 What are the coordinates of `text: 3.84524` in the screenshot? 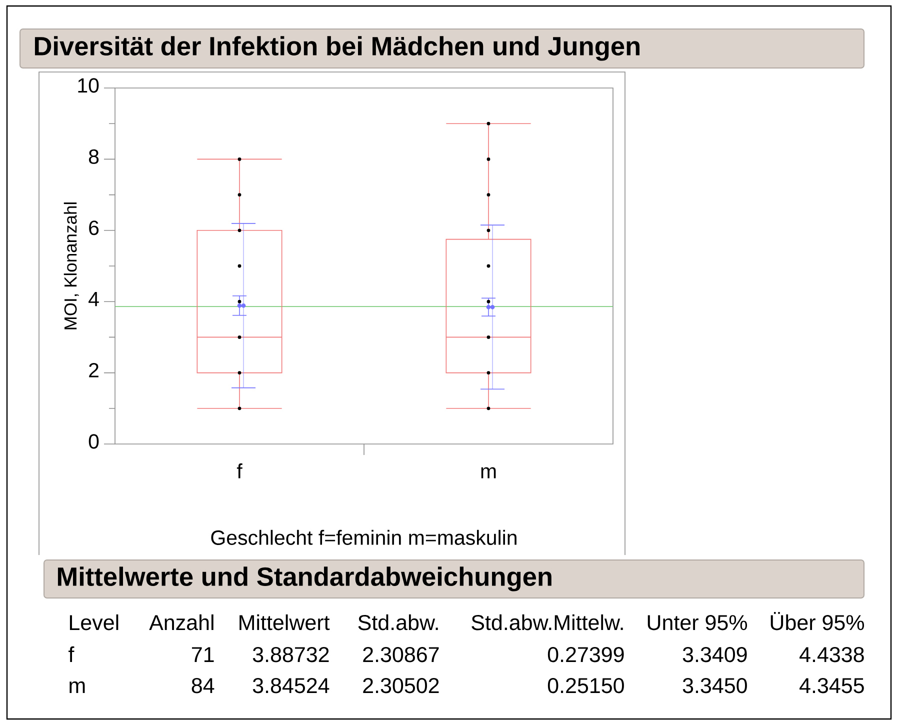 It's located at (291, 686).